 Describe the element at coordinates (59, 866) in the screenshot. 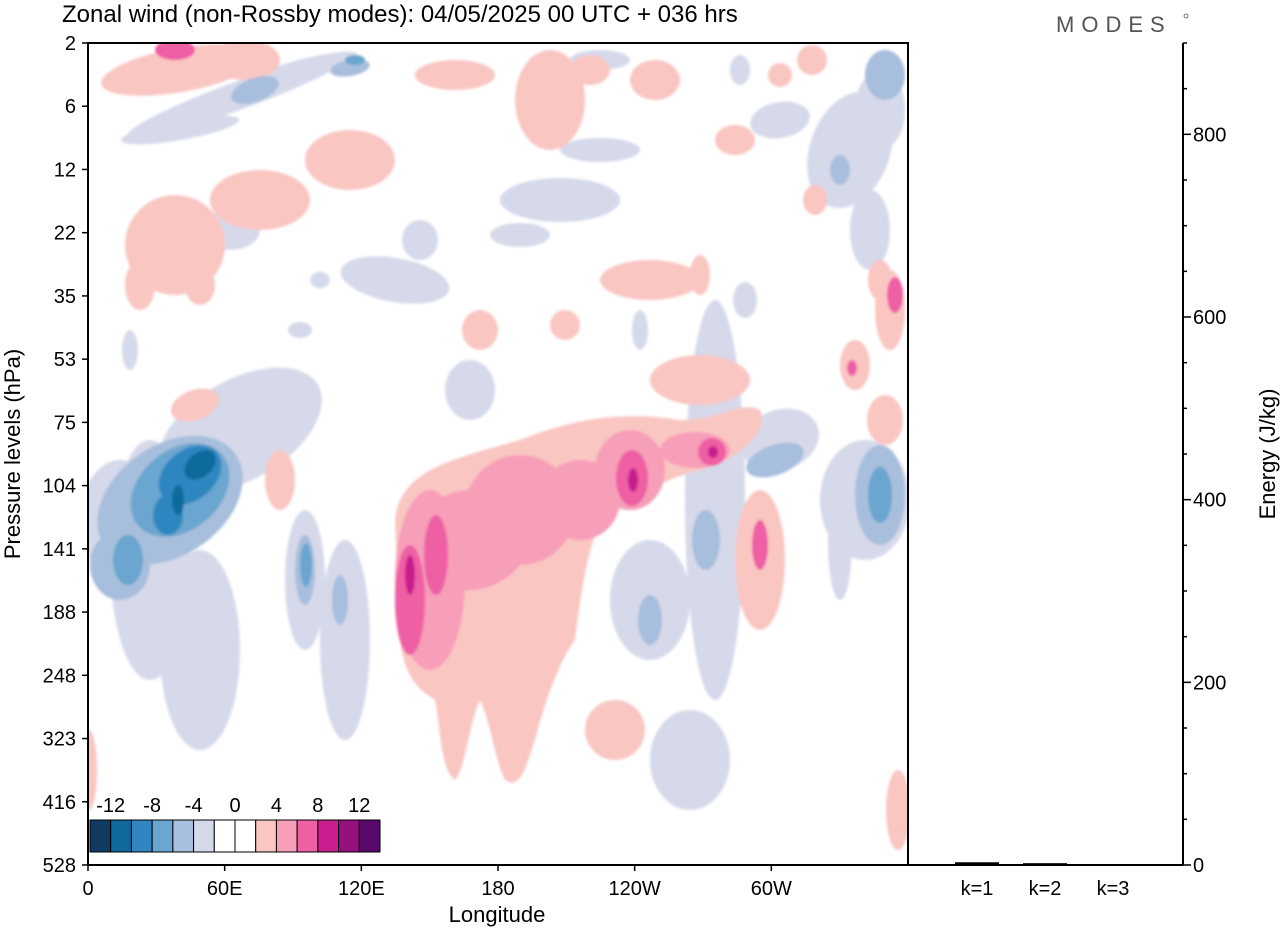

I see `y-tick-label: 528` at that location.